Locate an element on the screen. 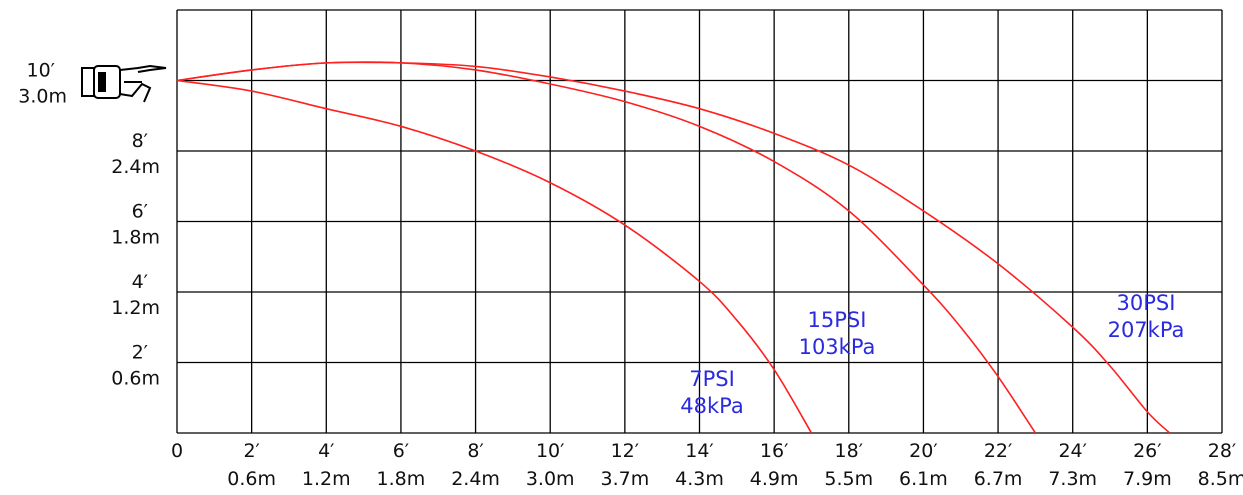 This screenshot has height=495, width=1243. x-tick-label-ft: 12′ is located at coordinates (625, 451).